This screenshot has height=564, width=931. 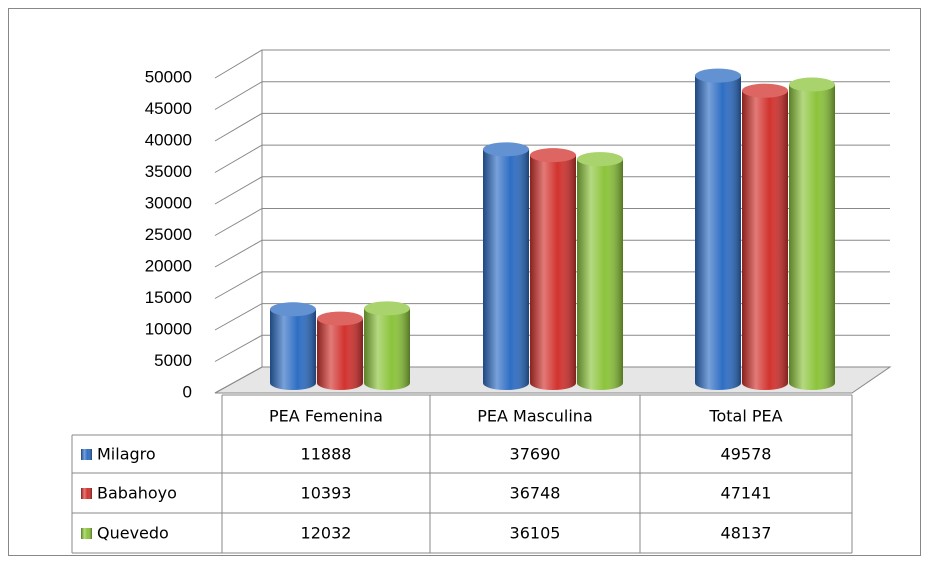 I want to click on y-tick-label: 25000, so click(x=168, y=234).